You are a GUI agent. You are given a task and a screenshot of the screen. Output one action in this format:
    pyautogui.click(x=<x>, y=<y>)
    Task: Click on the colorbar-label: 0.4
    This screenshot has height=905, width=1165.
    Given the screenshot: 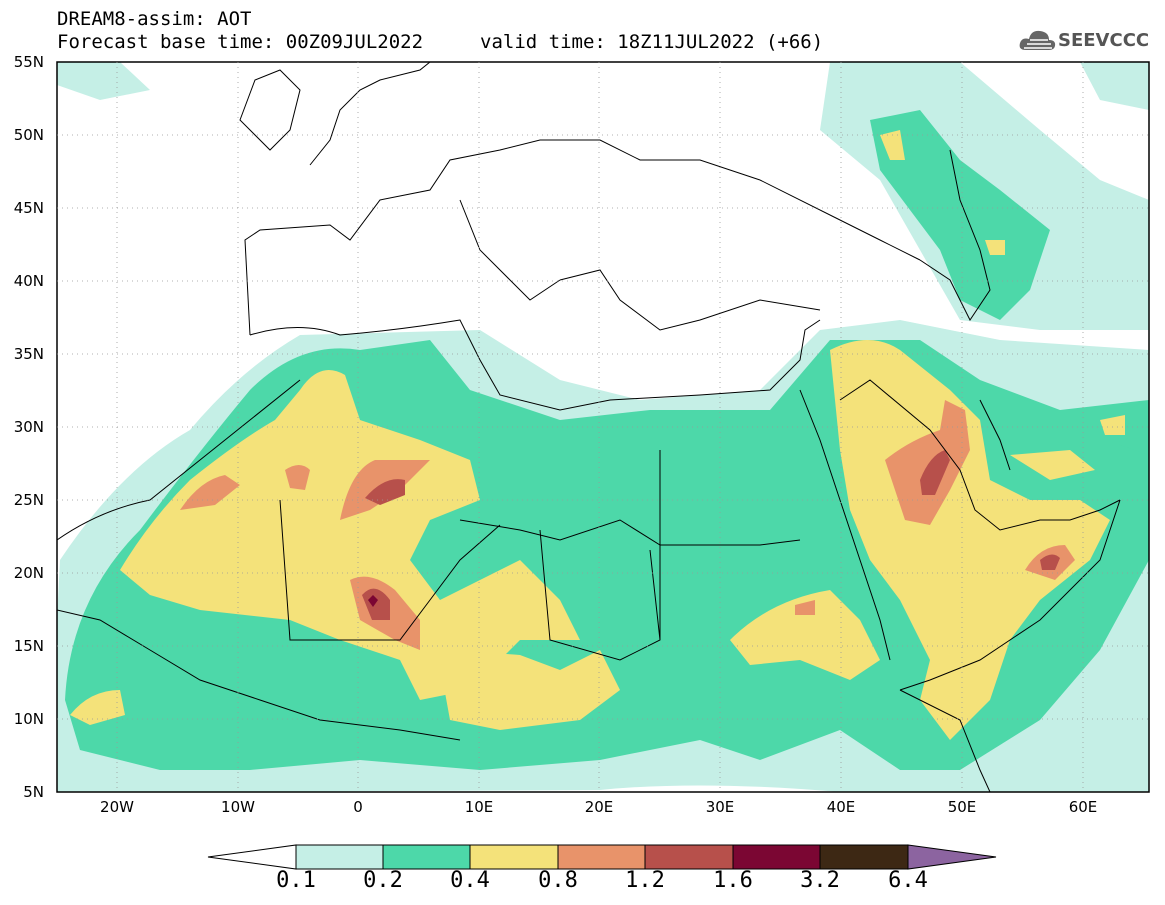 What is the action you would take?
    pyautogui.click(x=470, y=880)
    